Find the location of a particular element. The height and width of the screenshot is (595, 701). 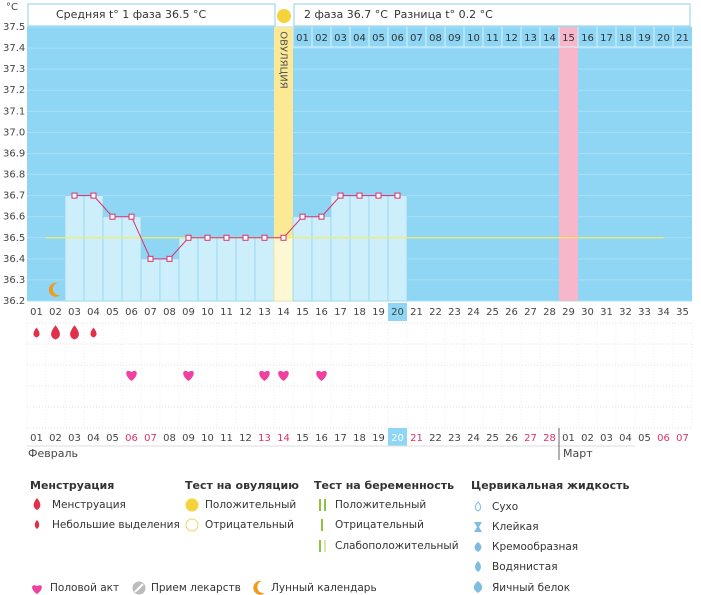

y-tick-label: 37.1 is located at coordinates (14, 111).